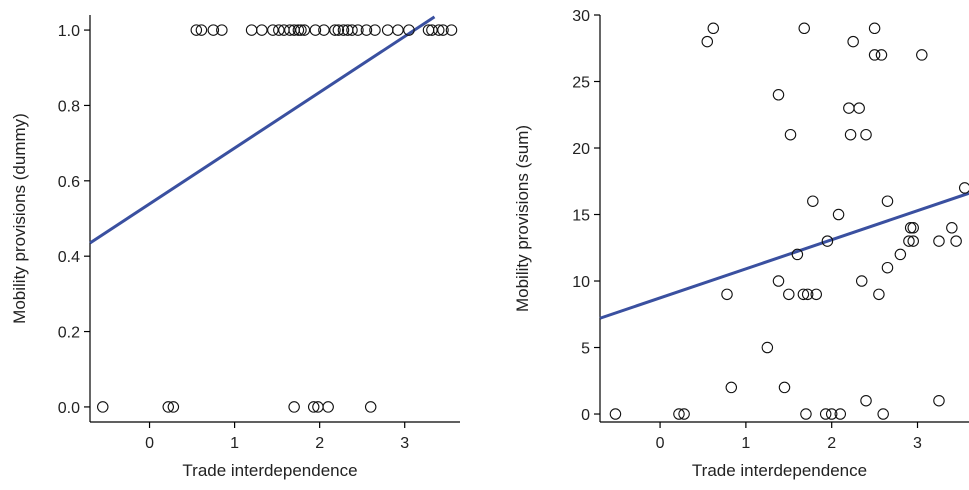  Describe the element at coordinates (581, 282) in the screenshot. I see `right-y-tick-label: 10` at that location.